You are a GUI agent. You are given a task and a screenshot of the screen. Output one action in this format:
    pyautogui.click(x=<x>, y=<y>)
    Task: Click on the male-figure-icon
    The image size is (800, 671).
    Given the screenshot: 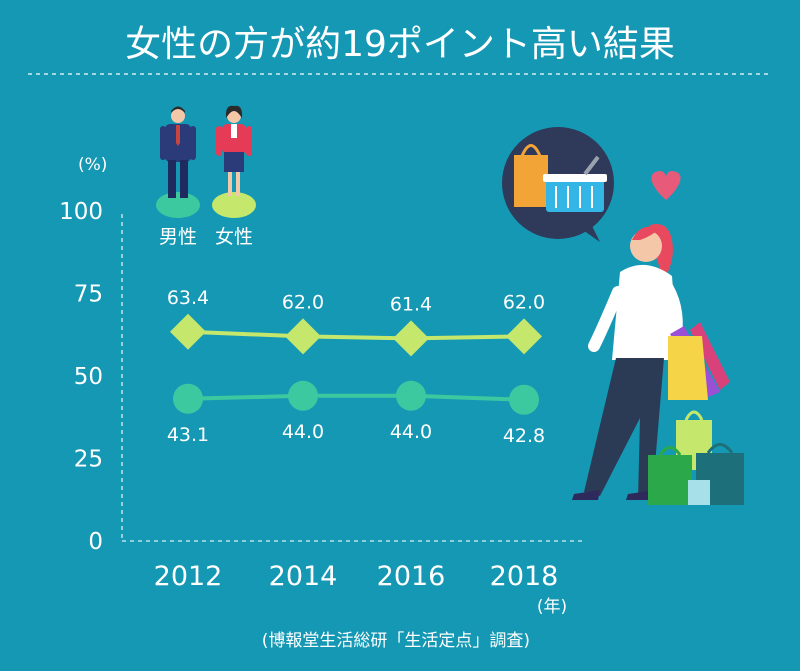 What is the action you would take?
    pyautogui.click(x=178, y=162)
    